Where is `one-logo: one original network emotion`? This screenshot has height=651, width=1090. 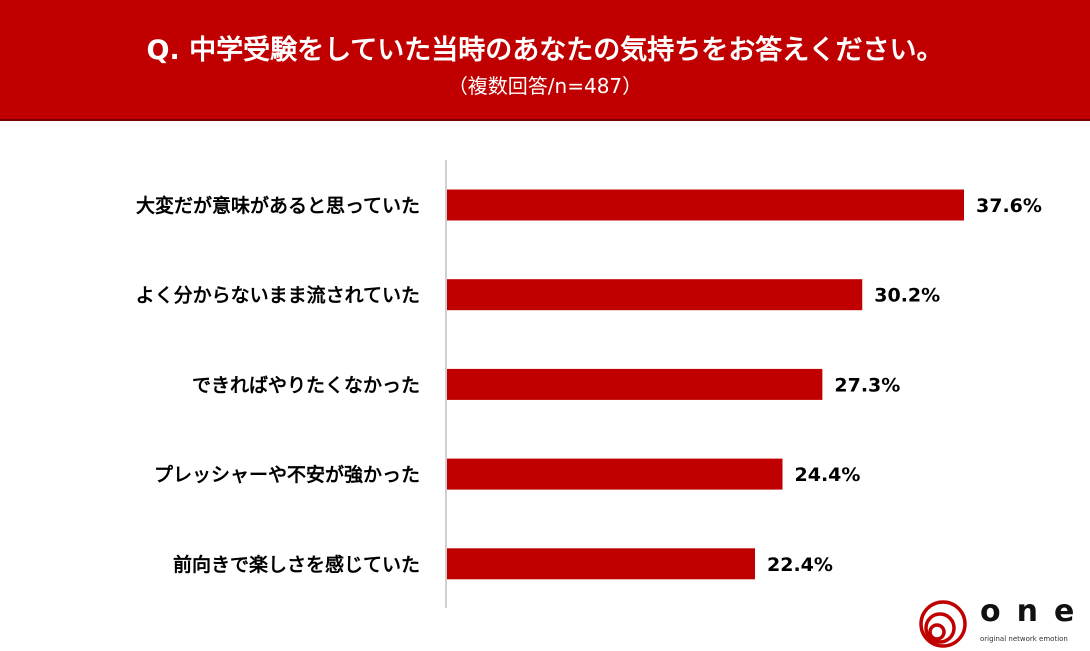 one-logo: one original network emotion is located at coordinates (1003, 622).